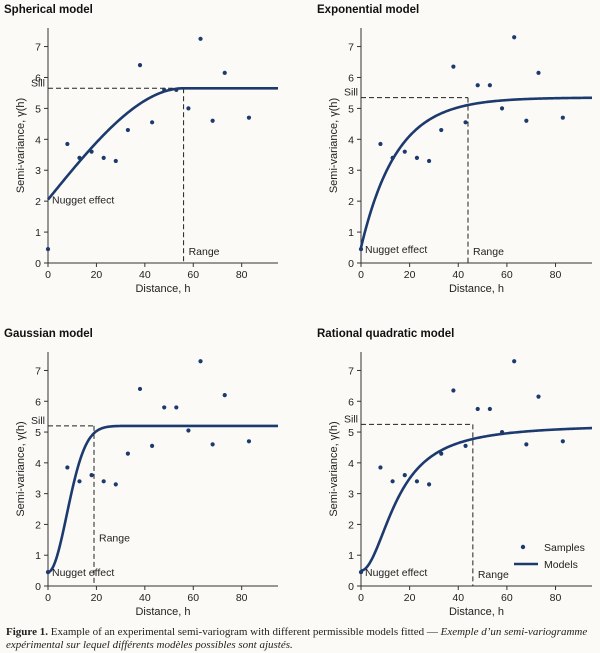 The width and height of the screenshot is (600, 653). I want to click on legend-sample-marker, so click(523, 547).